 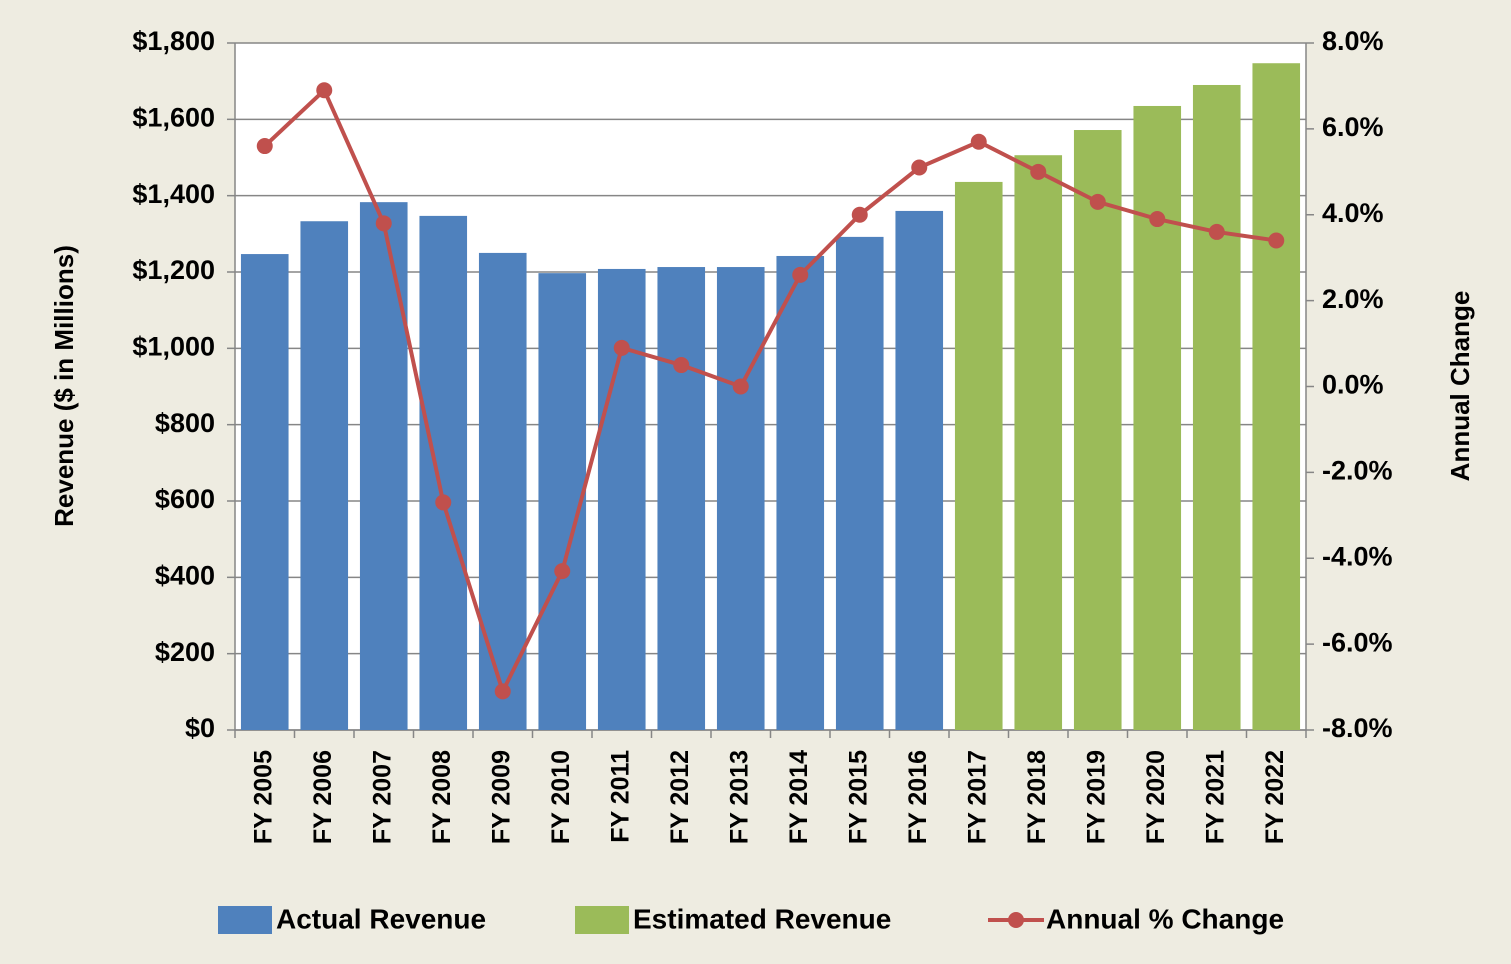 What do you see at coordinates (1357, 728) in the screenshot?
I see `y2-tick-label: -8.0%` at bounding box center [1357, 728].